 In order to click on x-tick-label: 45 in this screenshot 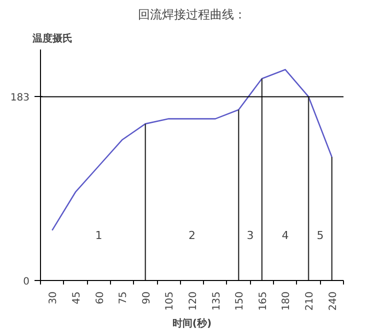, I will do `click(76, 297)`.